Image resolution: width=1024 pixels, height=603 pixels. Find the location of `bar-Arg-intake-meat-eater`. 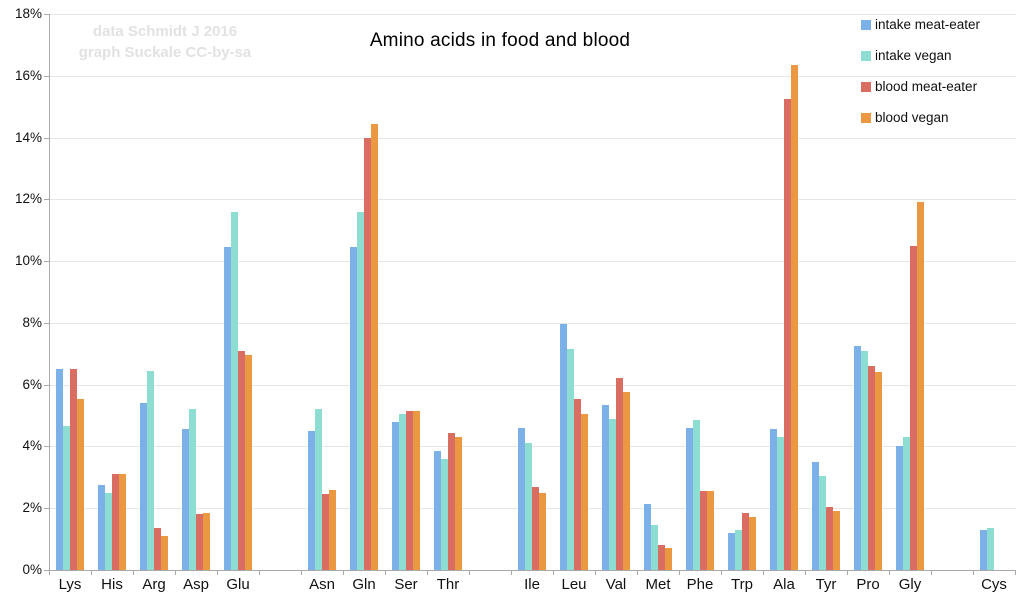

bar-Arg-intake-meat-eater is located at coordinates (143, 486).